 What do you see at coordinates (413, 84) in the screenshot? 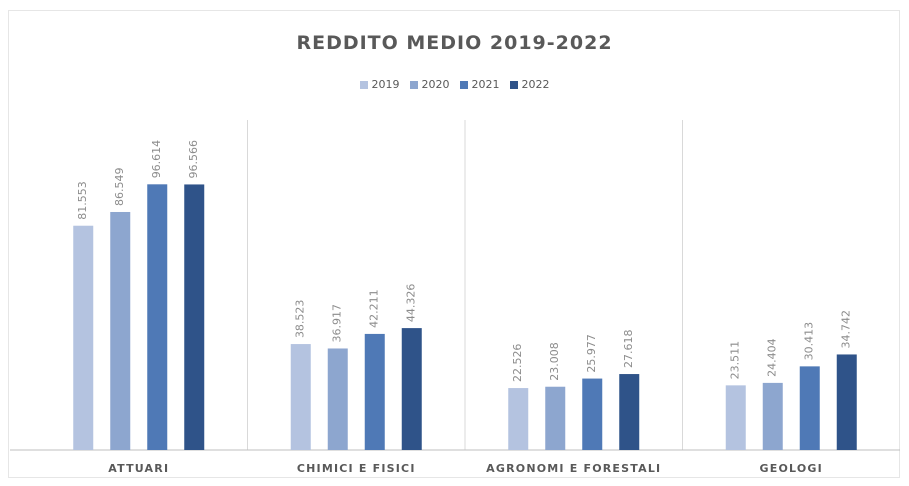
I see `legend-swatch-2020` at bounding box center [413, 84].